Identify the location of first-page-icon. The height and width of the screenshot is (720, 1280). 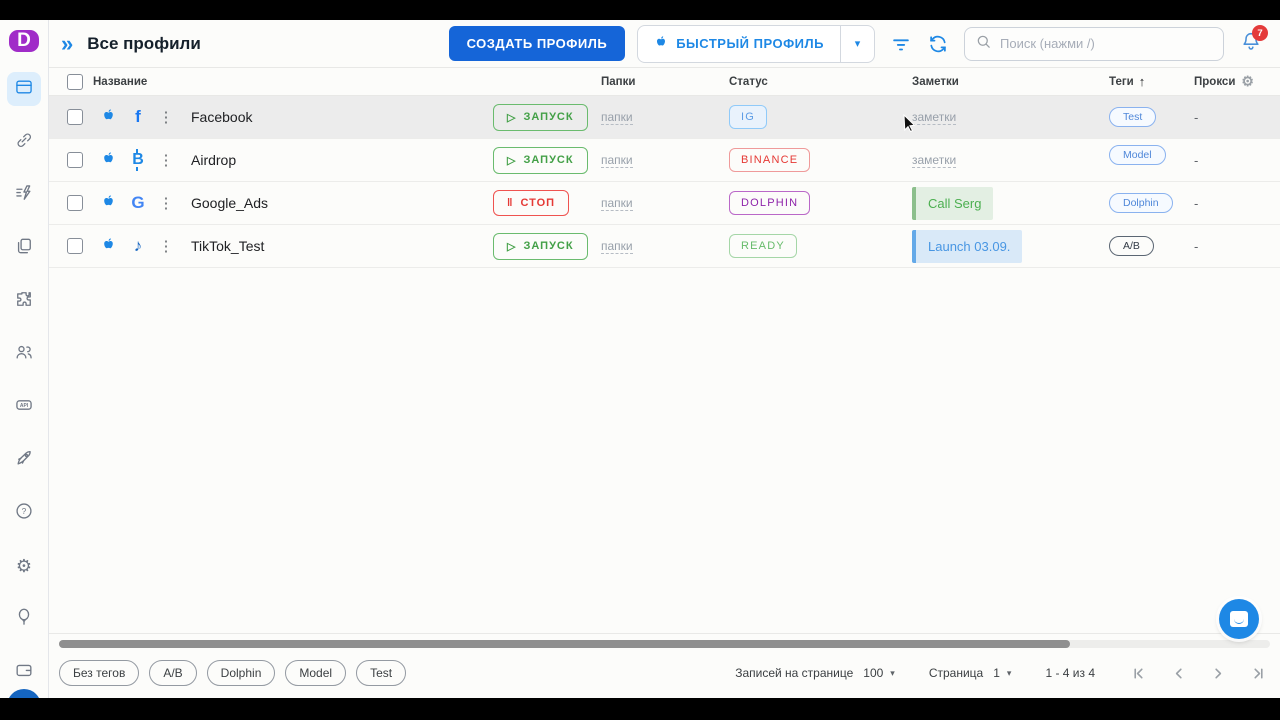
(1138, 673).